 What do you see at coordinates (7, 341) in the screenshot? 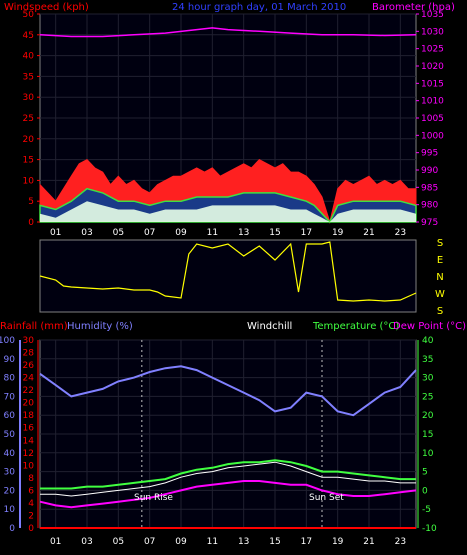
I see `humidity-tick-label: 100` at bounding box center [7, 341].